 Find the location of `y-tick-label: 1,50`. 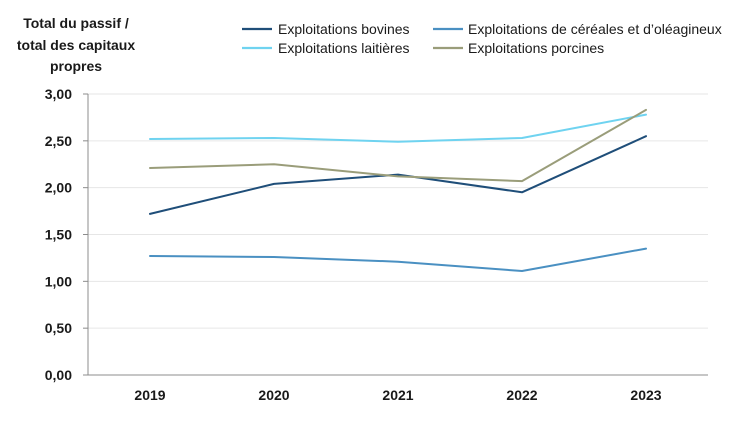

y-tick-label: 1,50 is located at coordinates (58, 235).